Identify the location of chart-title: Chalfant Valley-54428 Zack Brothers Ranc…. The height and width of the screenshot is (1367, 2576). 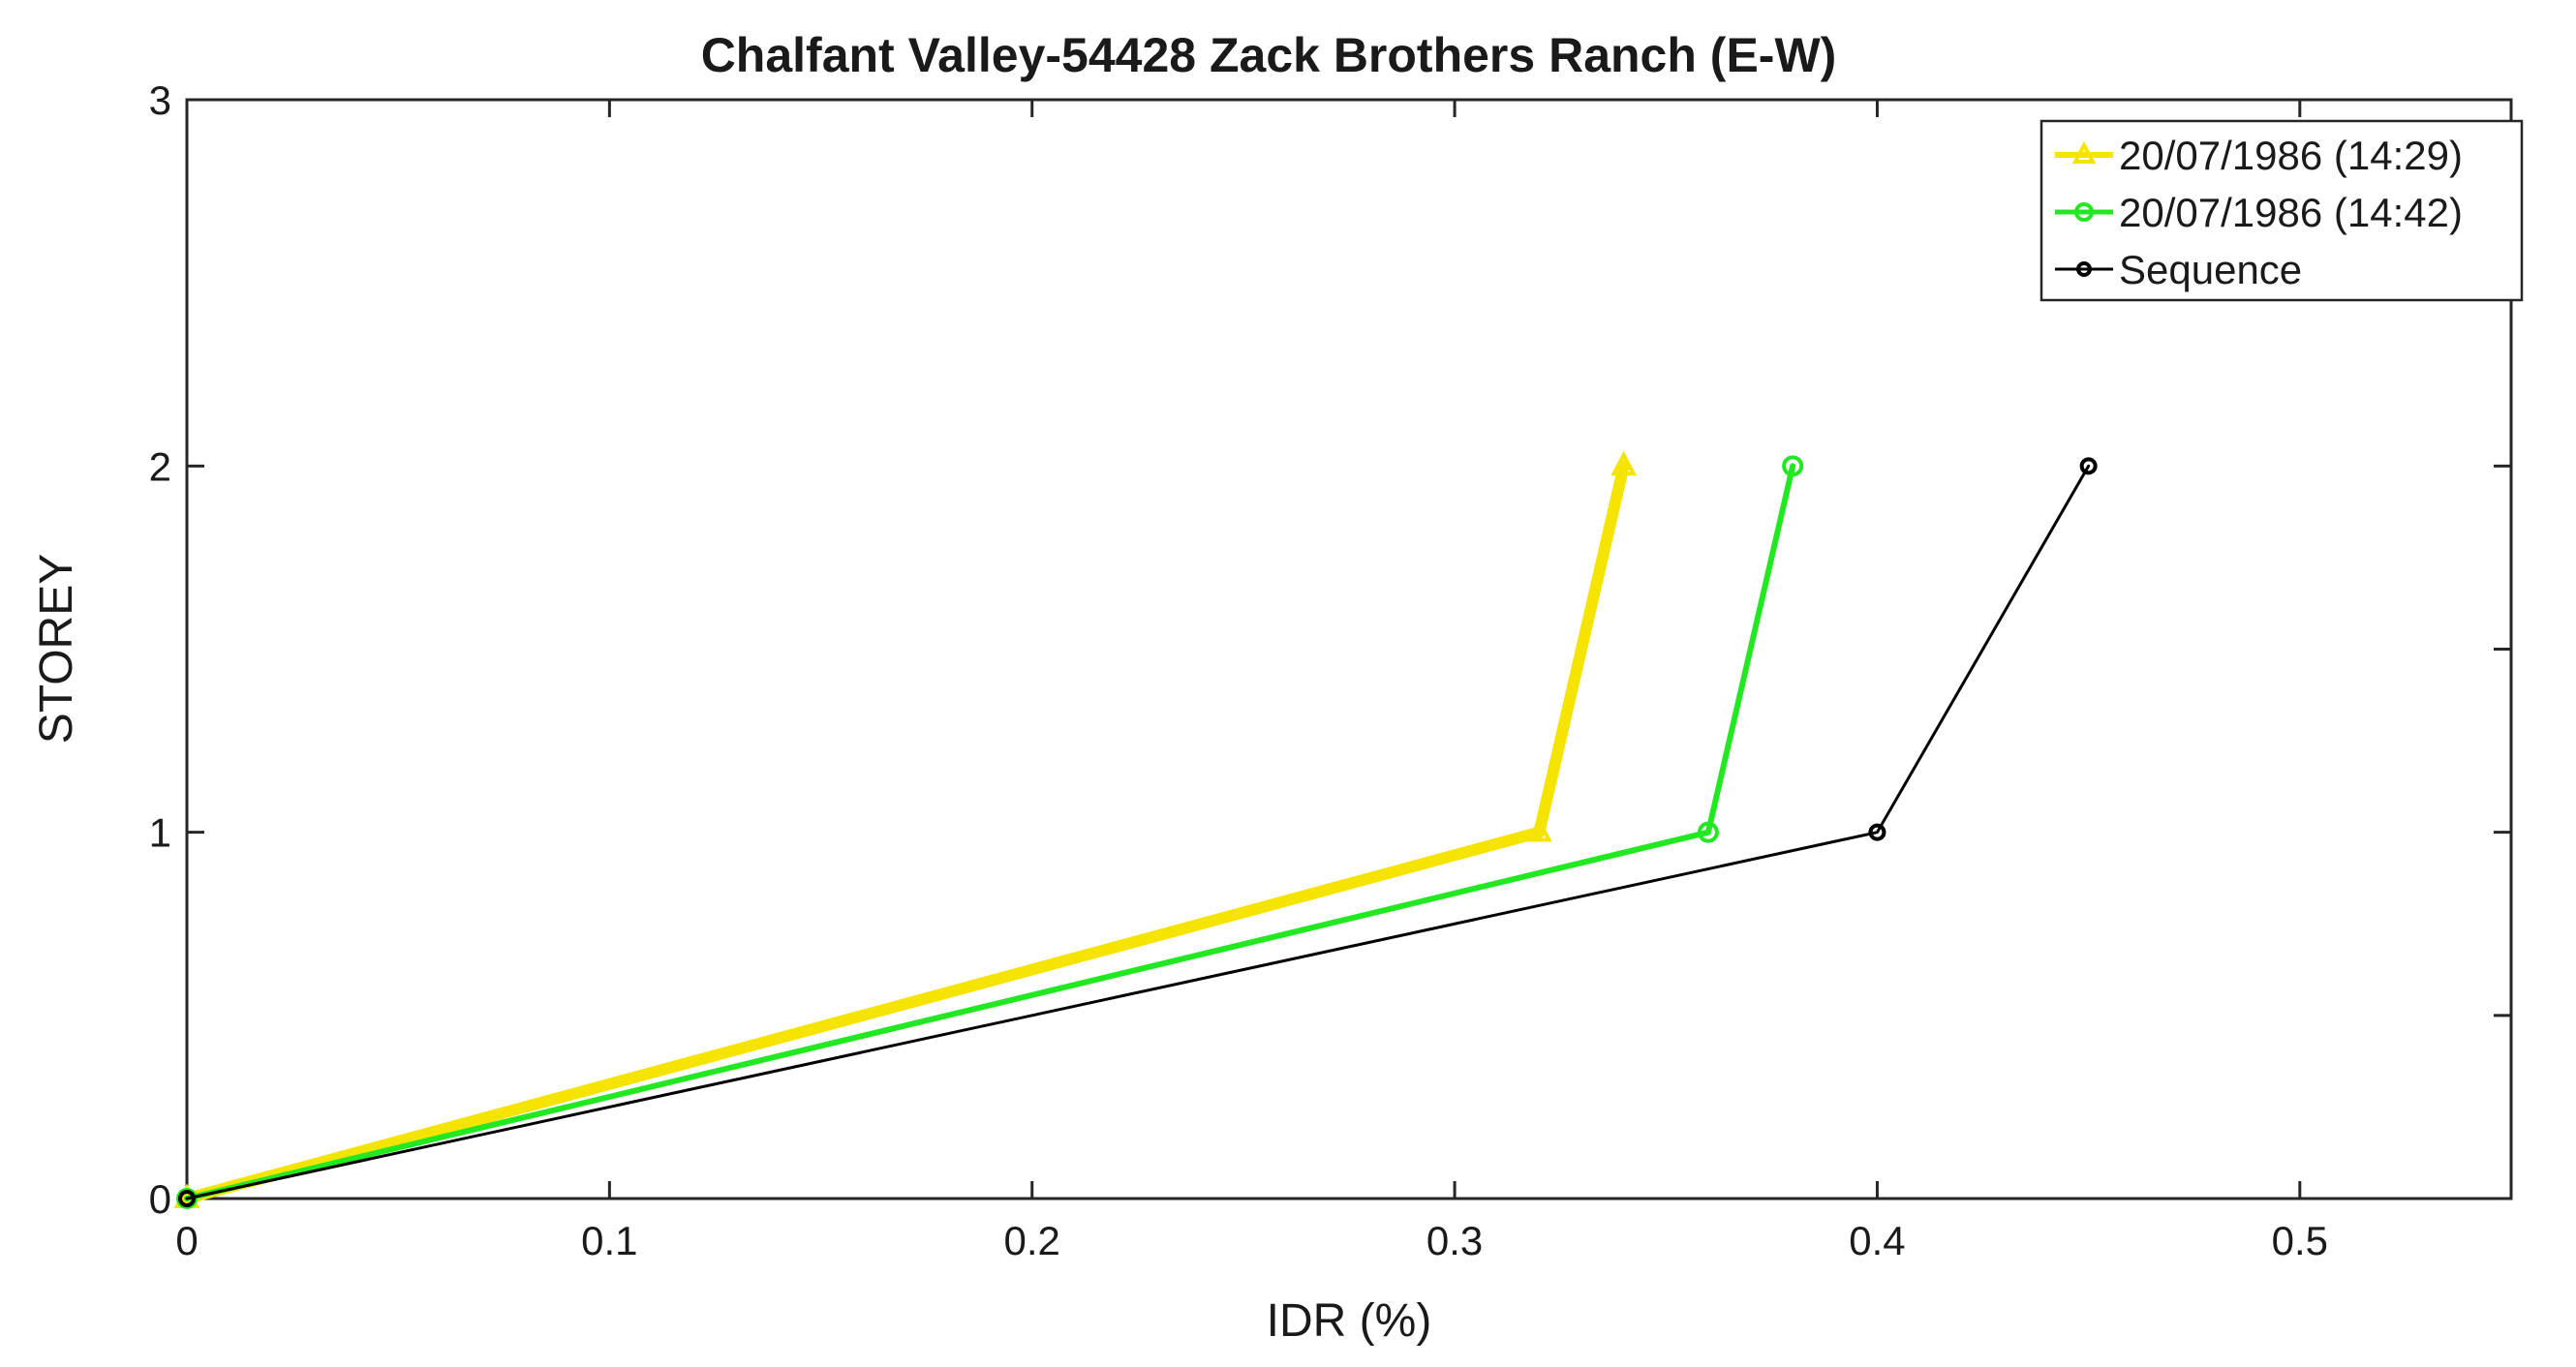
(1269, 55).